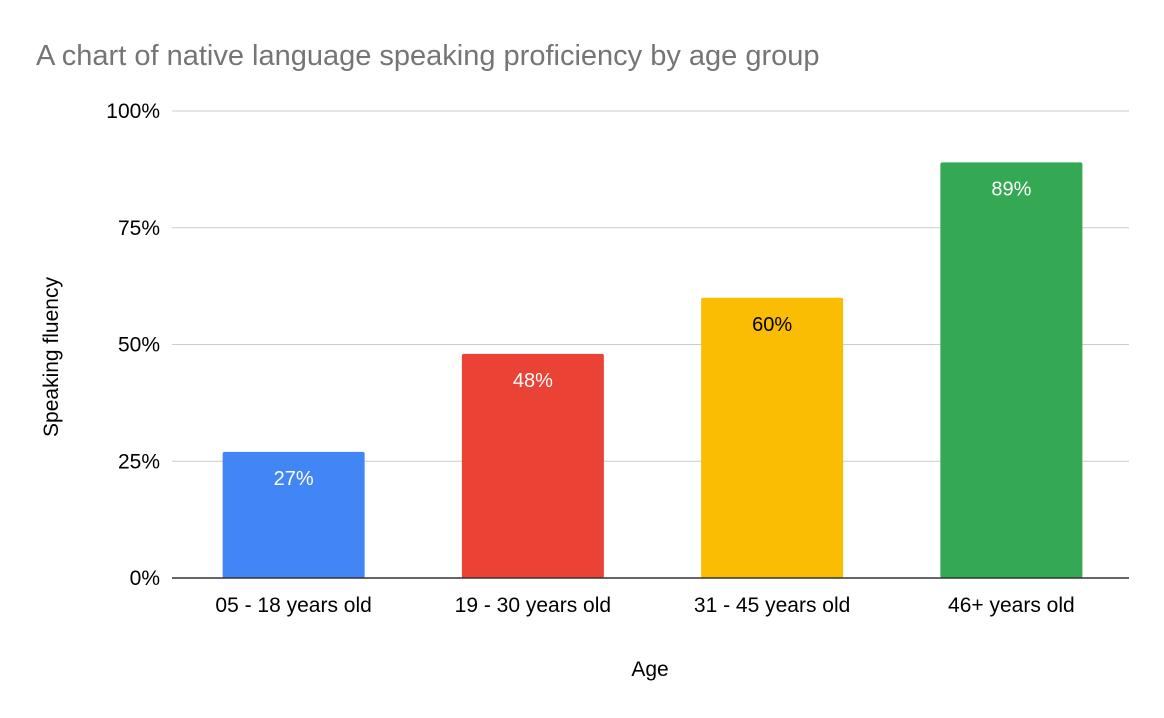 The height and width of the screenshot is (718, 1164). What do you see at coordinates (51, 357) in the screenshot?
I see `y-axis-label: Speaking fluency` at bounding box center [51, 357].